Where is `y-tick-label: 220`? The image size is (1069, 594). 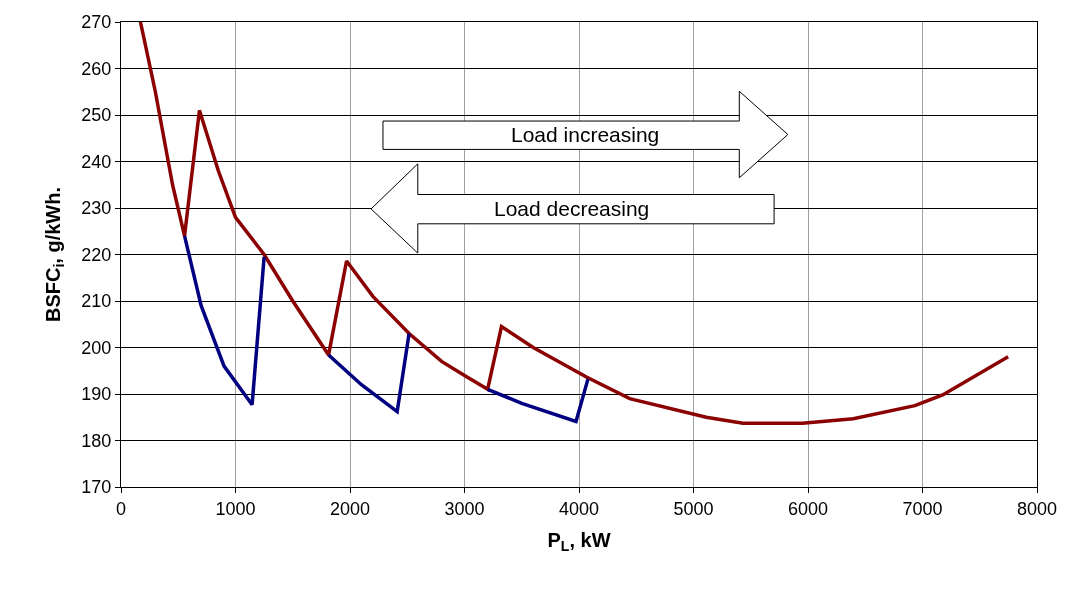
y-tick-label: 220 is located at coordinates (96, 254).